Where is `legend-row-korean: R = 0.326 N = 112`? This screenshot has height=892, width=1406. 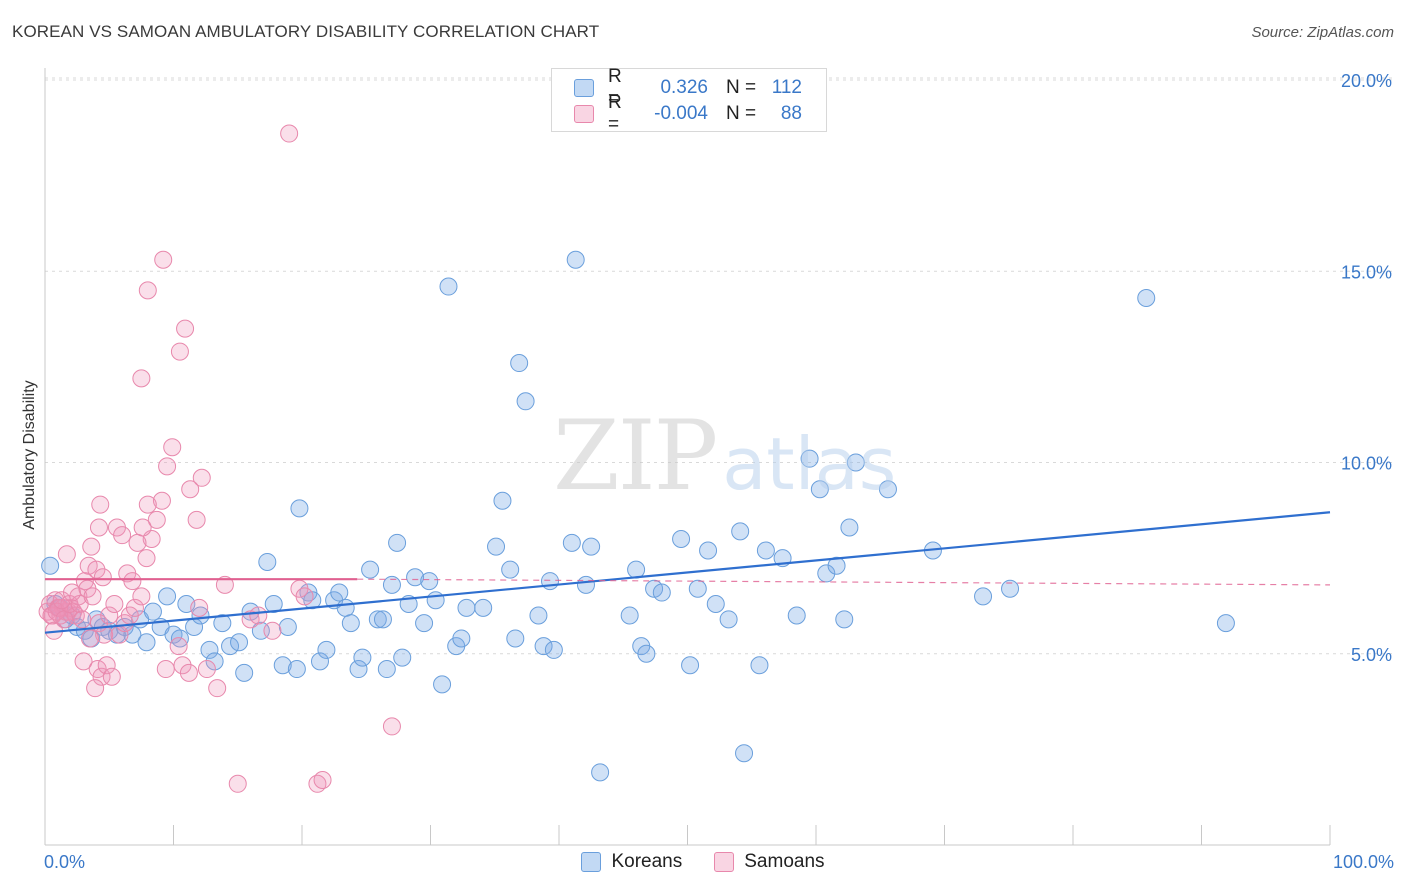 legend-row-korean: R = 0.326 N = 112 is located at coordinates (688, 87).